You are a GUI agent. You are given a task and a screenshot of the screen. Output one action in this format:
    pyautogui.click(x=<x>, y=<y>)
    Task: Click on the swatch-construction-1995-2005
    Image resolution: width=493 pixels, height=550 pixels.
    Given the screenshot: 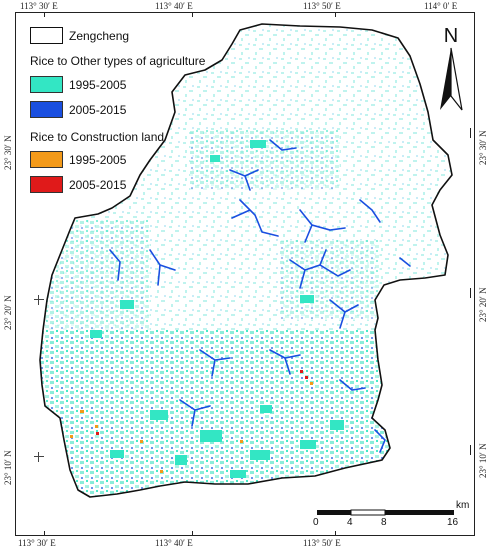 What is the action you would take?
    pyautogui.click(x=46, y=159)
    